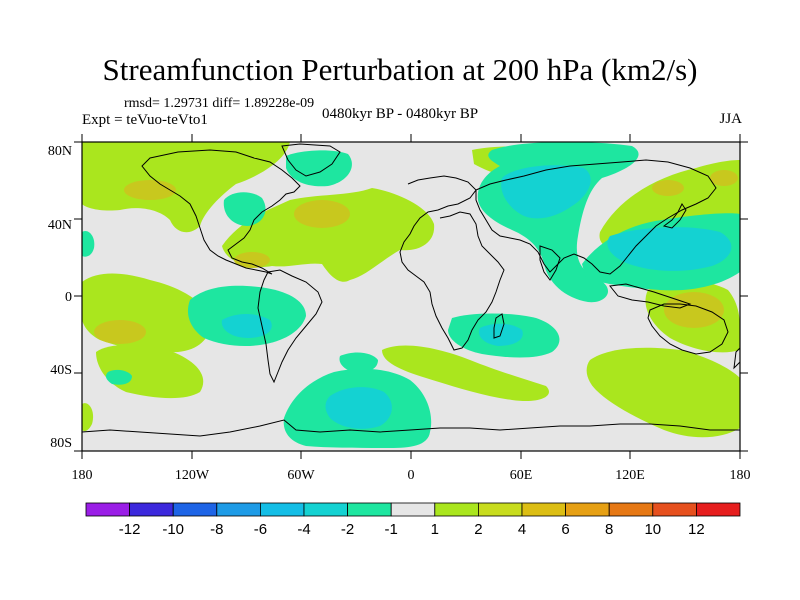 The image size is (800, 600). Describe the element at coordinates (478, 529) in the screenshot. I see `colorbar-label: 2` at that location.